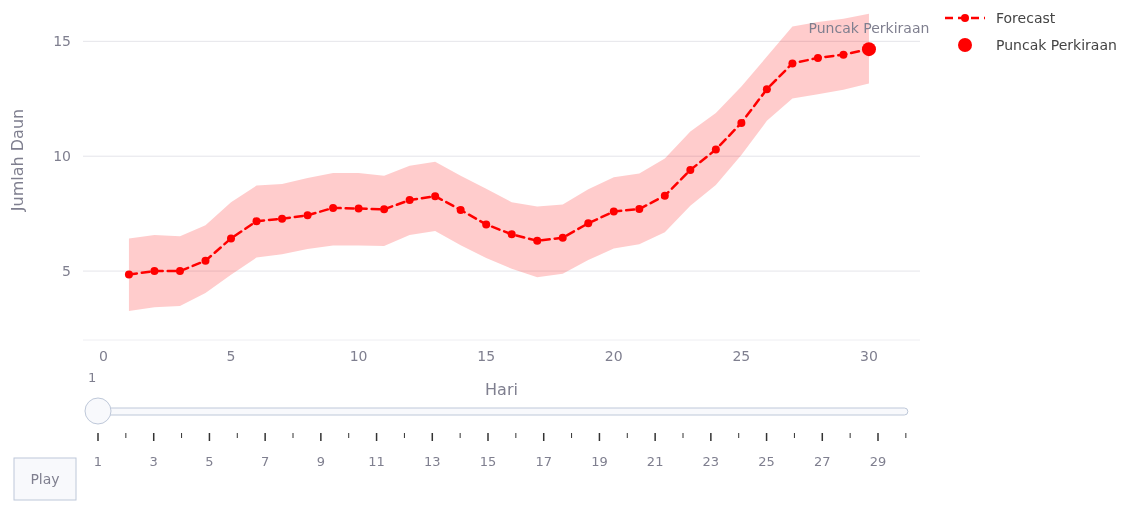  I want to click on y-axis-title: Jumlah Daun, so click(17, 160).